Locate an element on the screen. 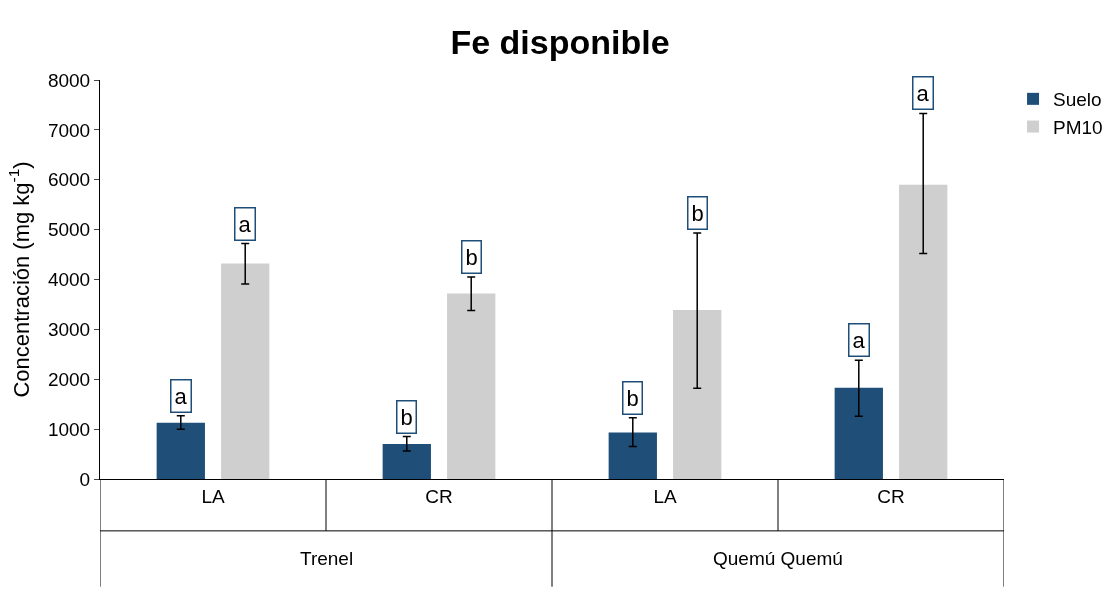 The image size is (1120, 599). legend-label: PM10 is located at coordinates (1078, 127).